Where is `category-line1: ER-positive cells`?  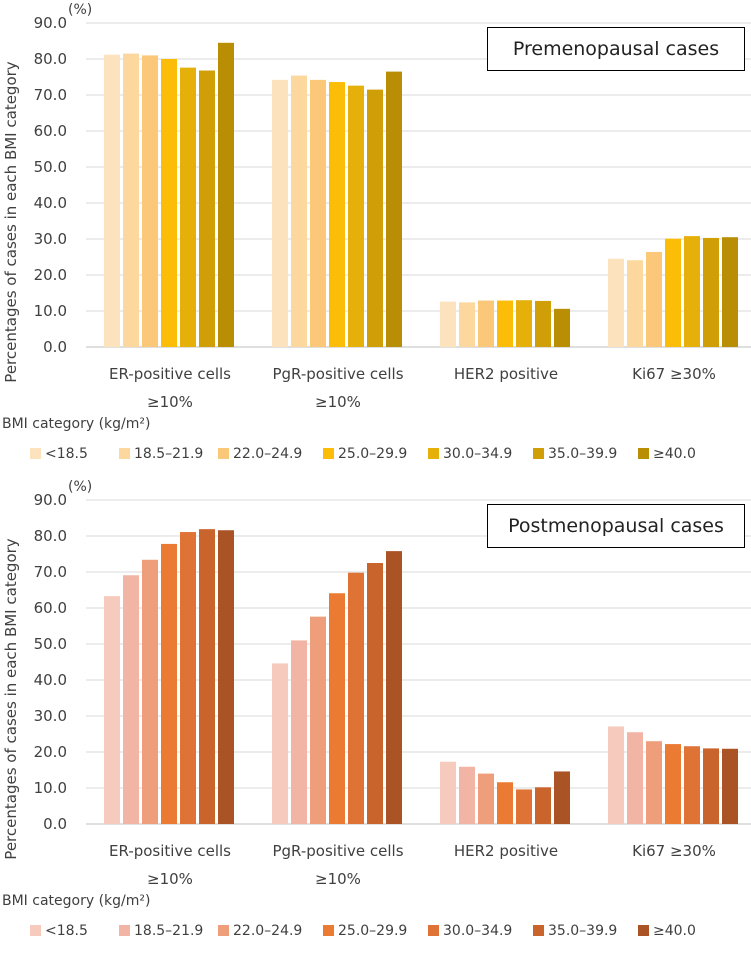
category-line1: ER-positive cells is located at coordinates (170, 851).